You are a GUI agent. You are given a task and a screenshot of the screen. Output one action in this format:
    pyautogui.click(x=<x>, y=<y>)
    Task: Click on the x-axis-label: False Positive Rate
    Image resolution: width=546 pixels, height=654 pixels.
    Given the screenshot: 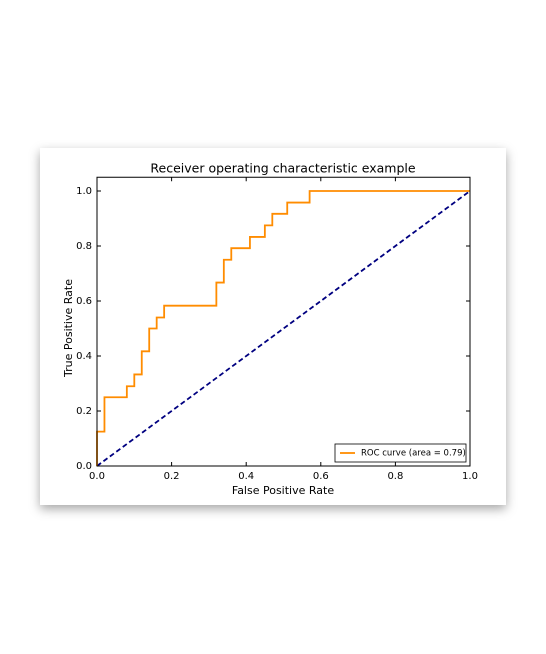 What is the action you would take?
    pyautogui.click(x=283, y=490)
    